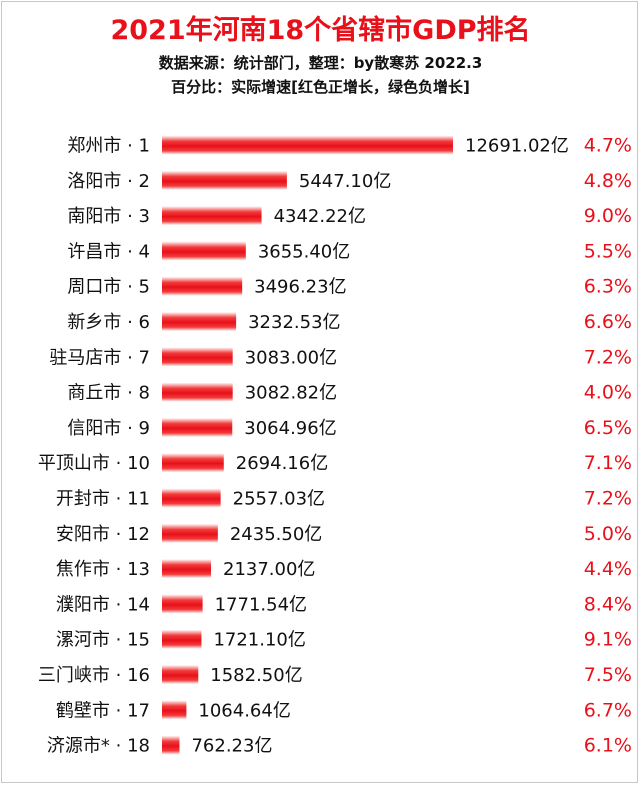 This screenshot has width=641, height=786. I want to click on value-label: 12691.02亿, so click(517, 146).